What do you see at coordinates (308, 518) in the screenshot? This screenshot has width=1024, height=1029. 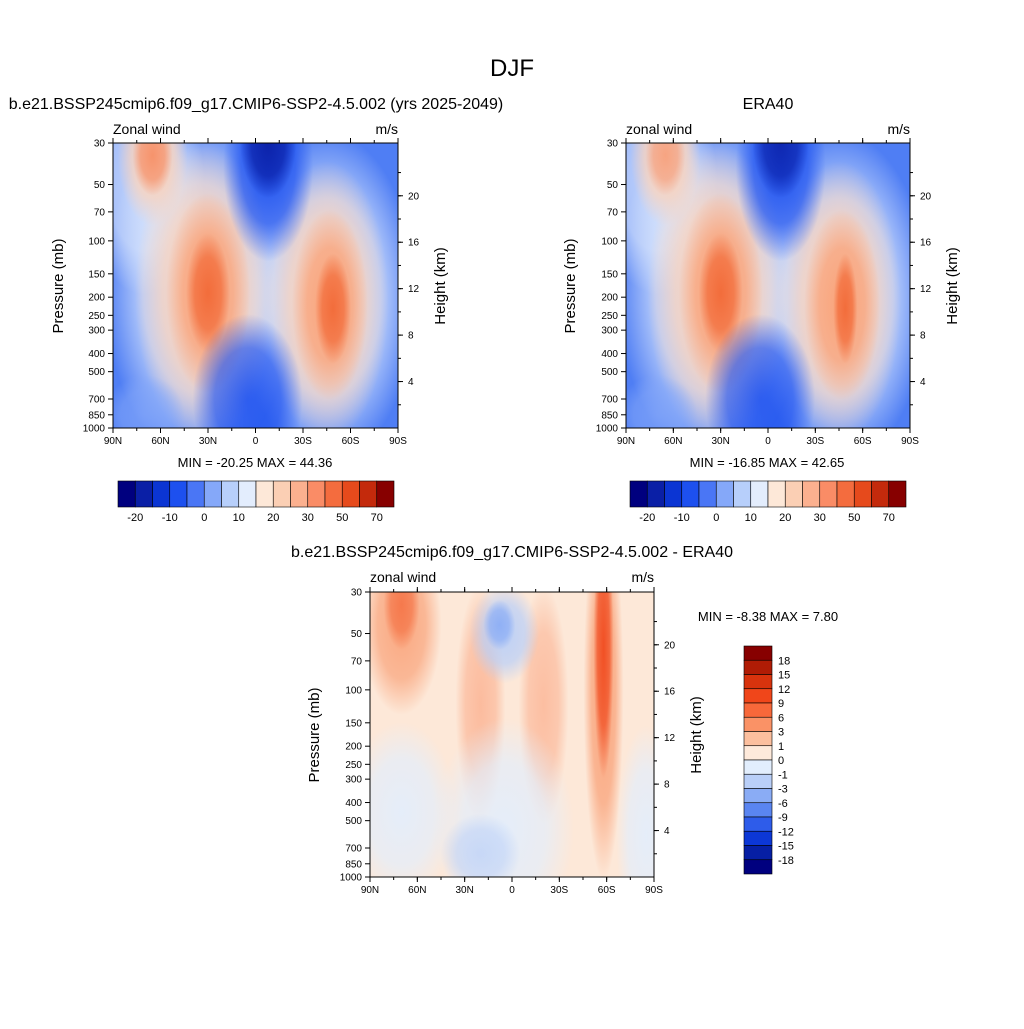 I see `colorbar-label: 30` at bounding box center [308, 518].